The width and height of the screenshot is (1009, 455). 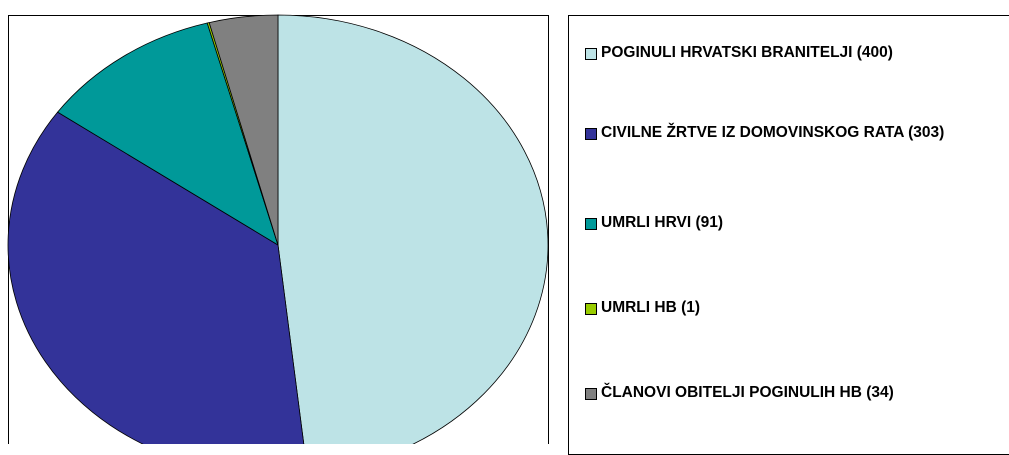 I want to click on legend-label: ČLANOVI OBITELJI POGINULIH HB (34), so click(x=747, y=392).